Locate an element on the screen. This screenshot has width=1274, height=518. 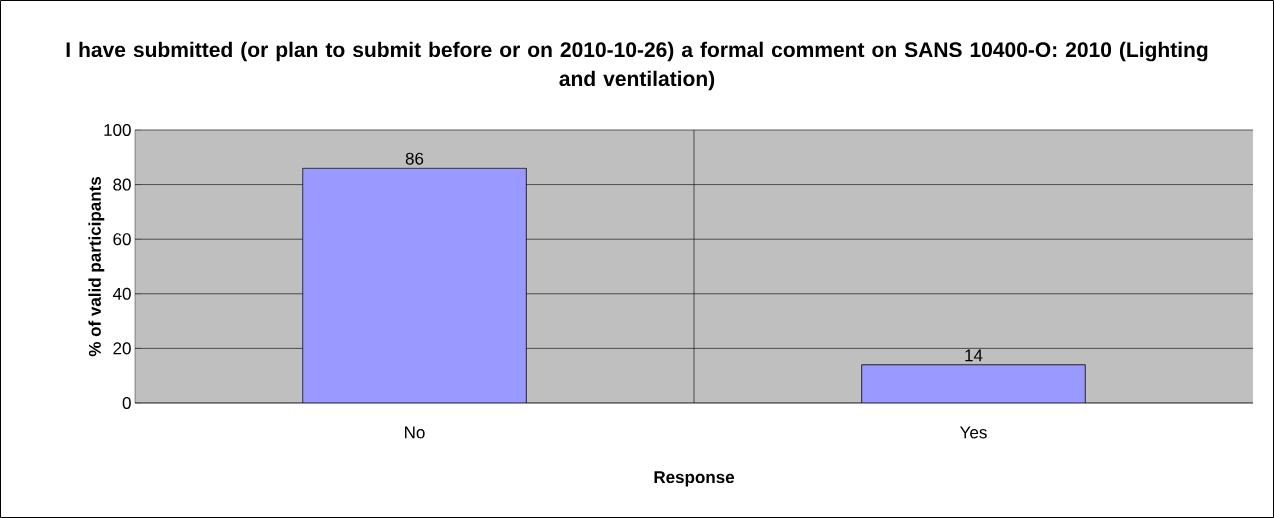
y-tick-label: 60 is located at coordinates (122, 239).